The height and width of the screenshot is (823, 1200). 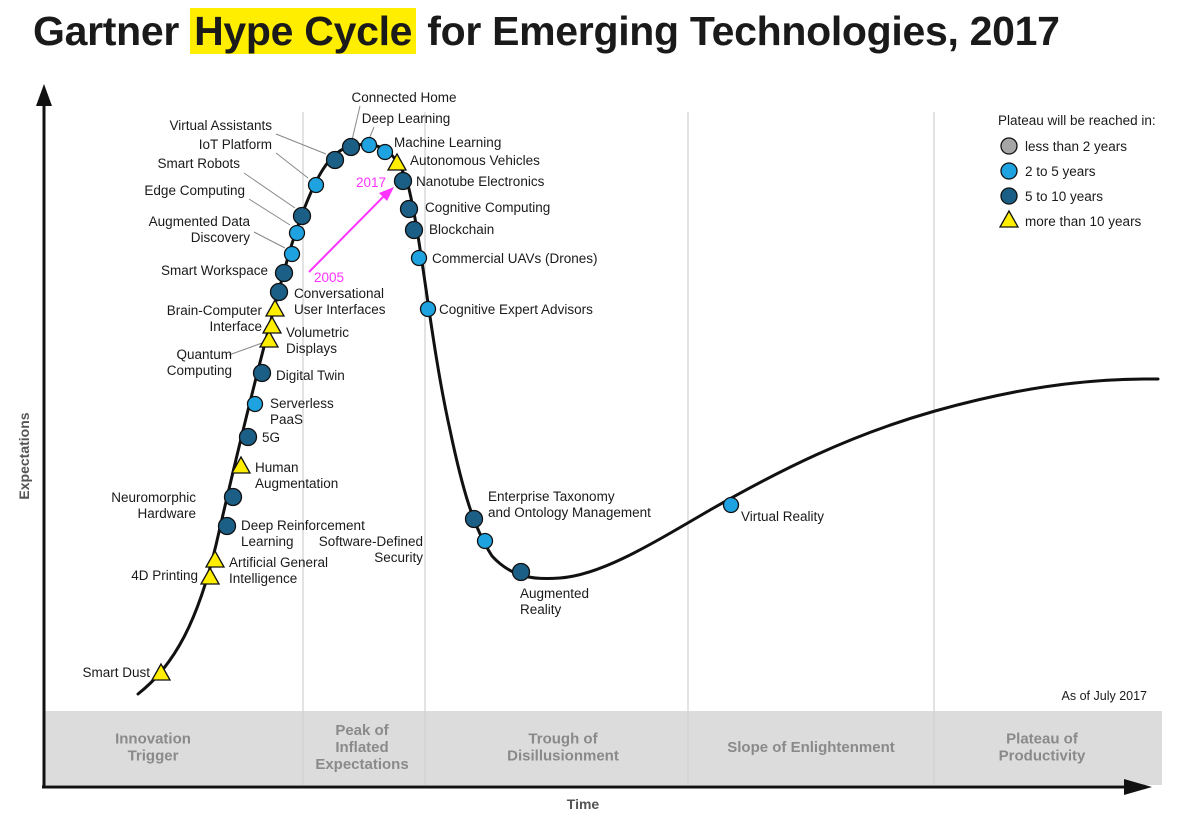 What do you see at coordinates (284, 273) in the screenshot?
I see `smart-workspace-marker` at bounding box center [284, 273].